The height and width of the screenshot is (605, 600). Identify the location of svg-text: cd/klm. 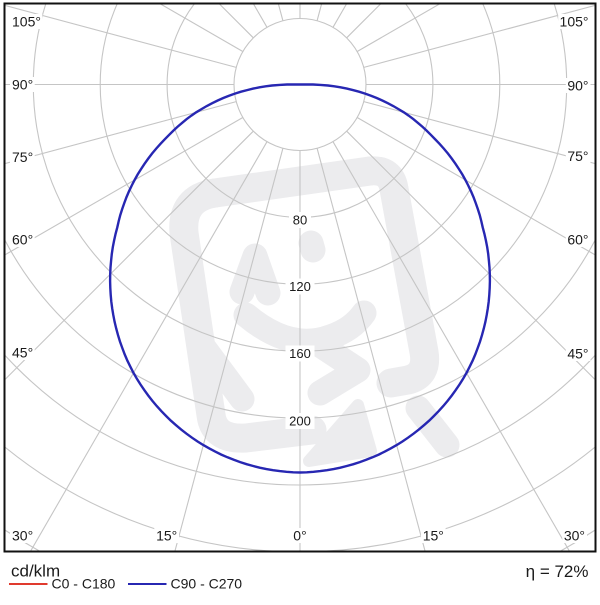
(35, 571).